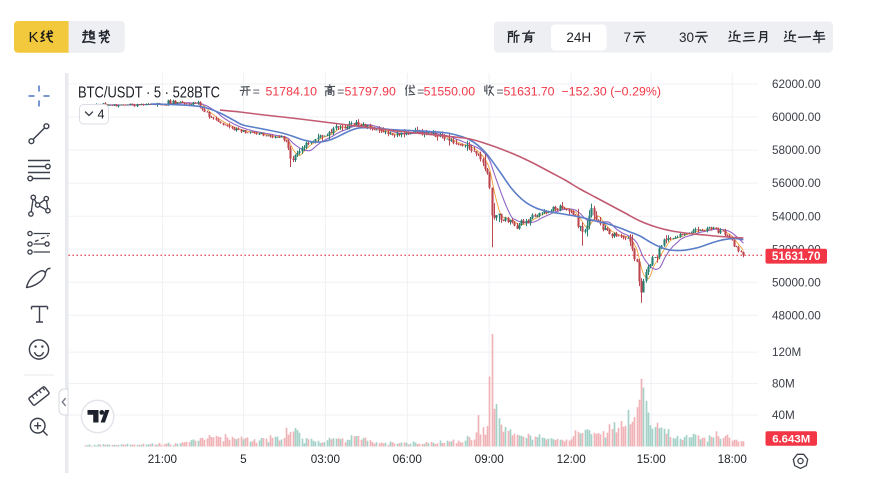 This screenshot has height=494, width=869. I want to click on svg-text: 51784.10, so click(292, 92).